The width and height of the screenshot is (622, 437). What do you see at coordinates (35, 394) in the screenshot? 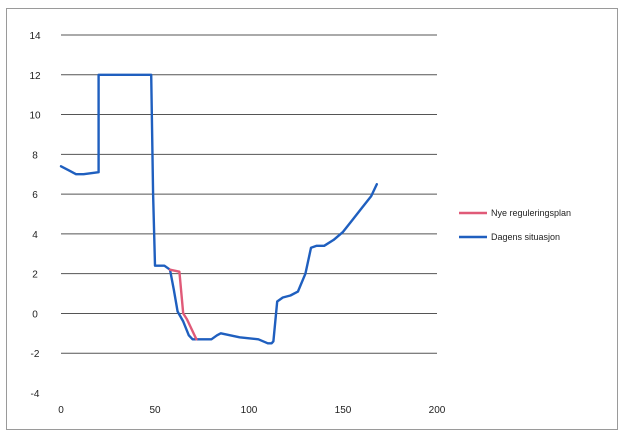
I see `y-tick-label: -4` at bounding box center [35, 394].